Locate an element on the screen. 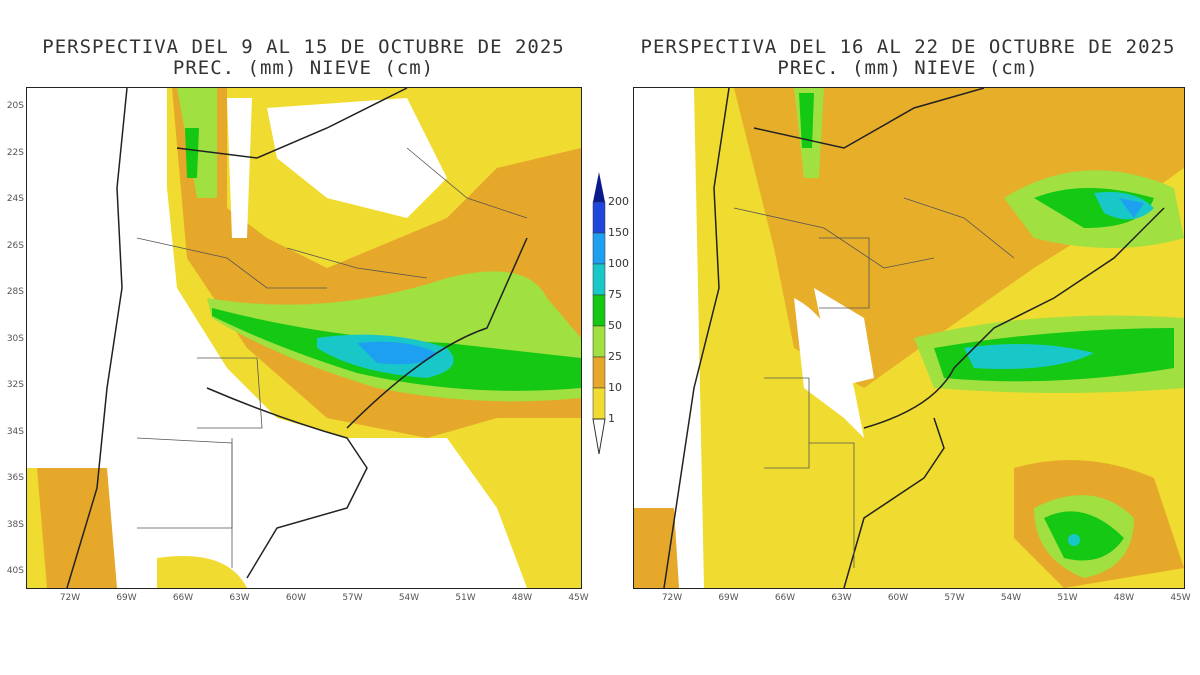 The width and height of the screenshot is (1200, 675). lat-label: 26S is located at coordinates (15, 245).